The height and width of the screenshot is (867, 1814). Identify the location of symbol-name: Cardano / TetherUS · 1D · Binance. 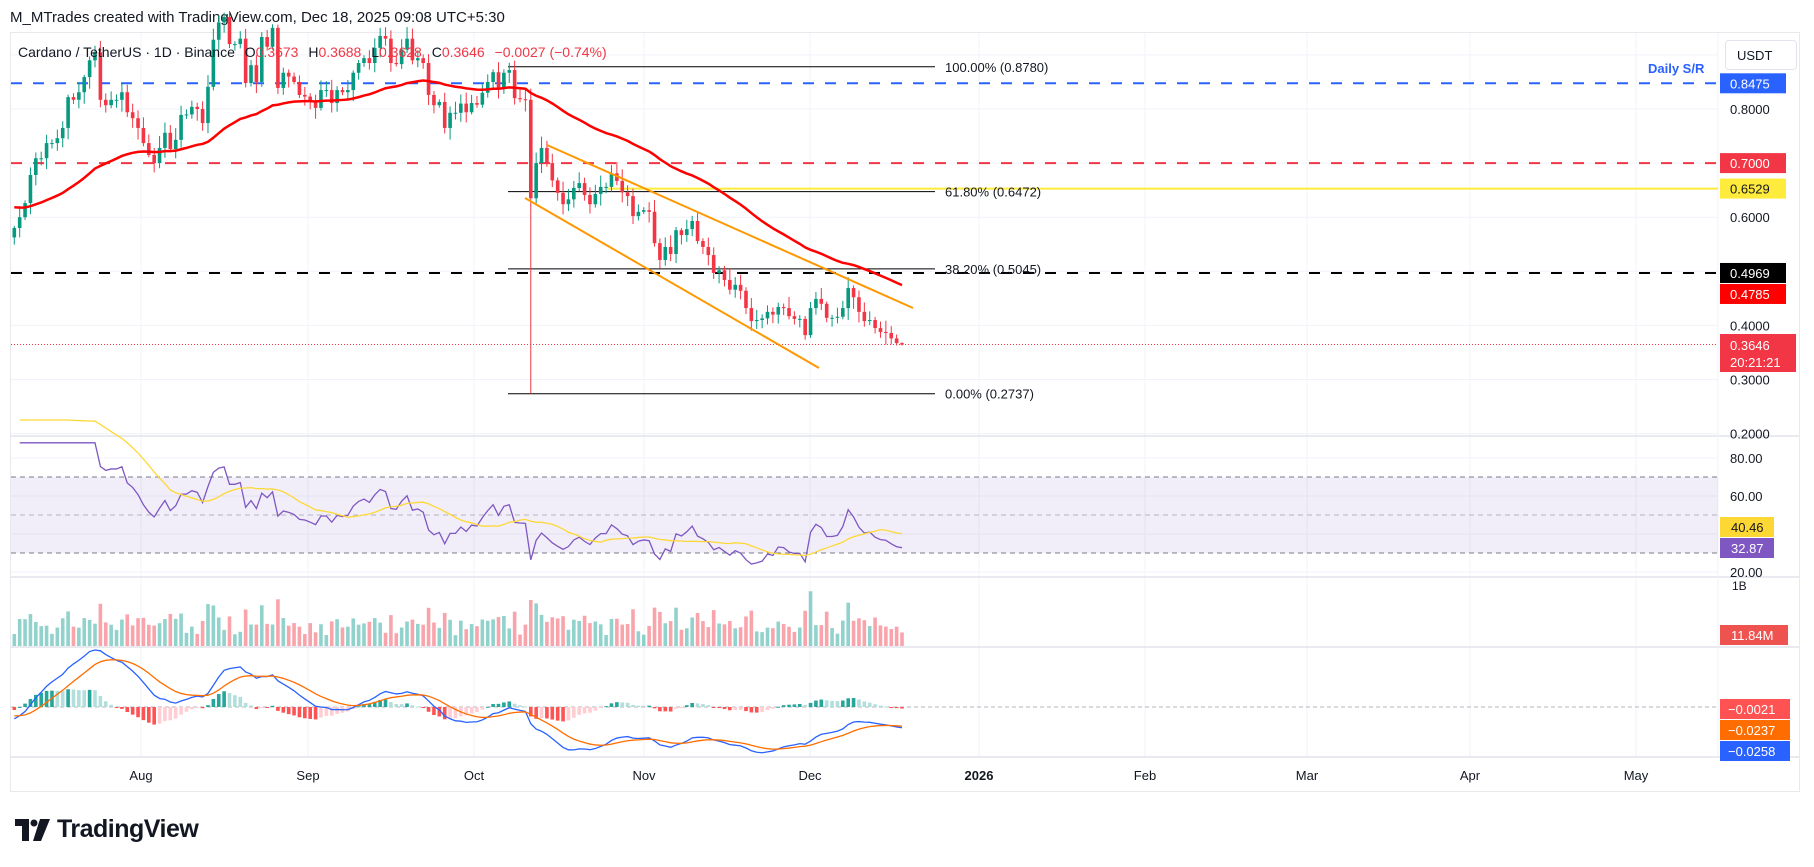
(126, 52).